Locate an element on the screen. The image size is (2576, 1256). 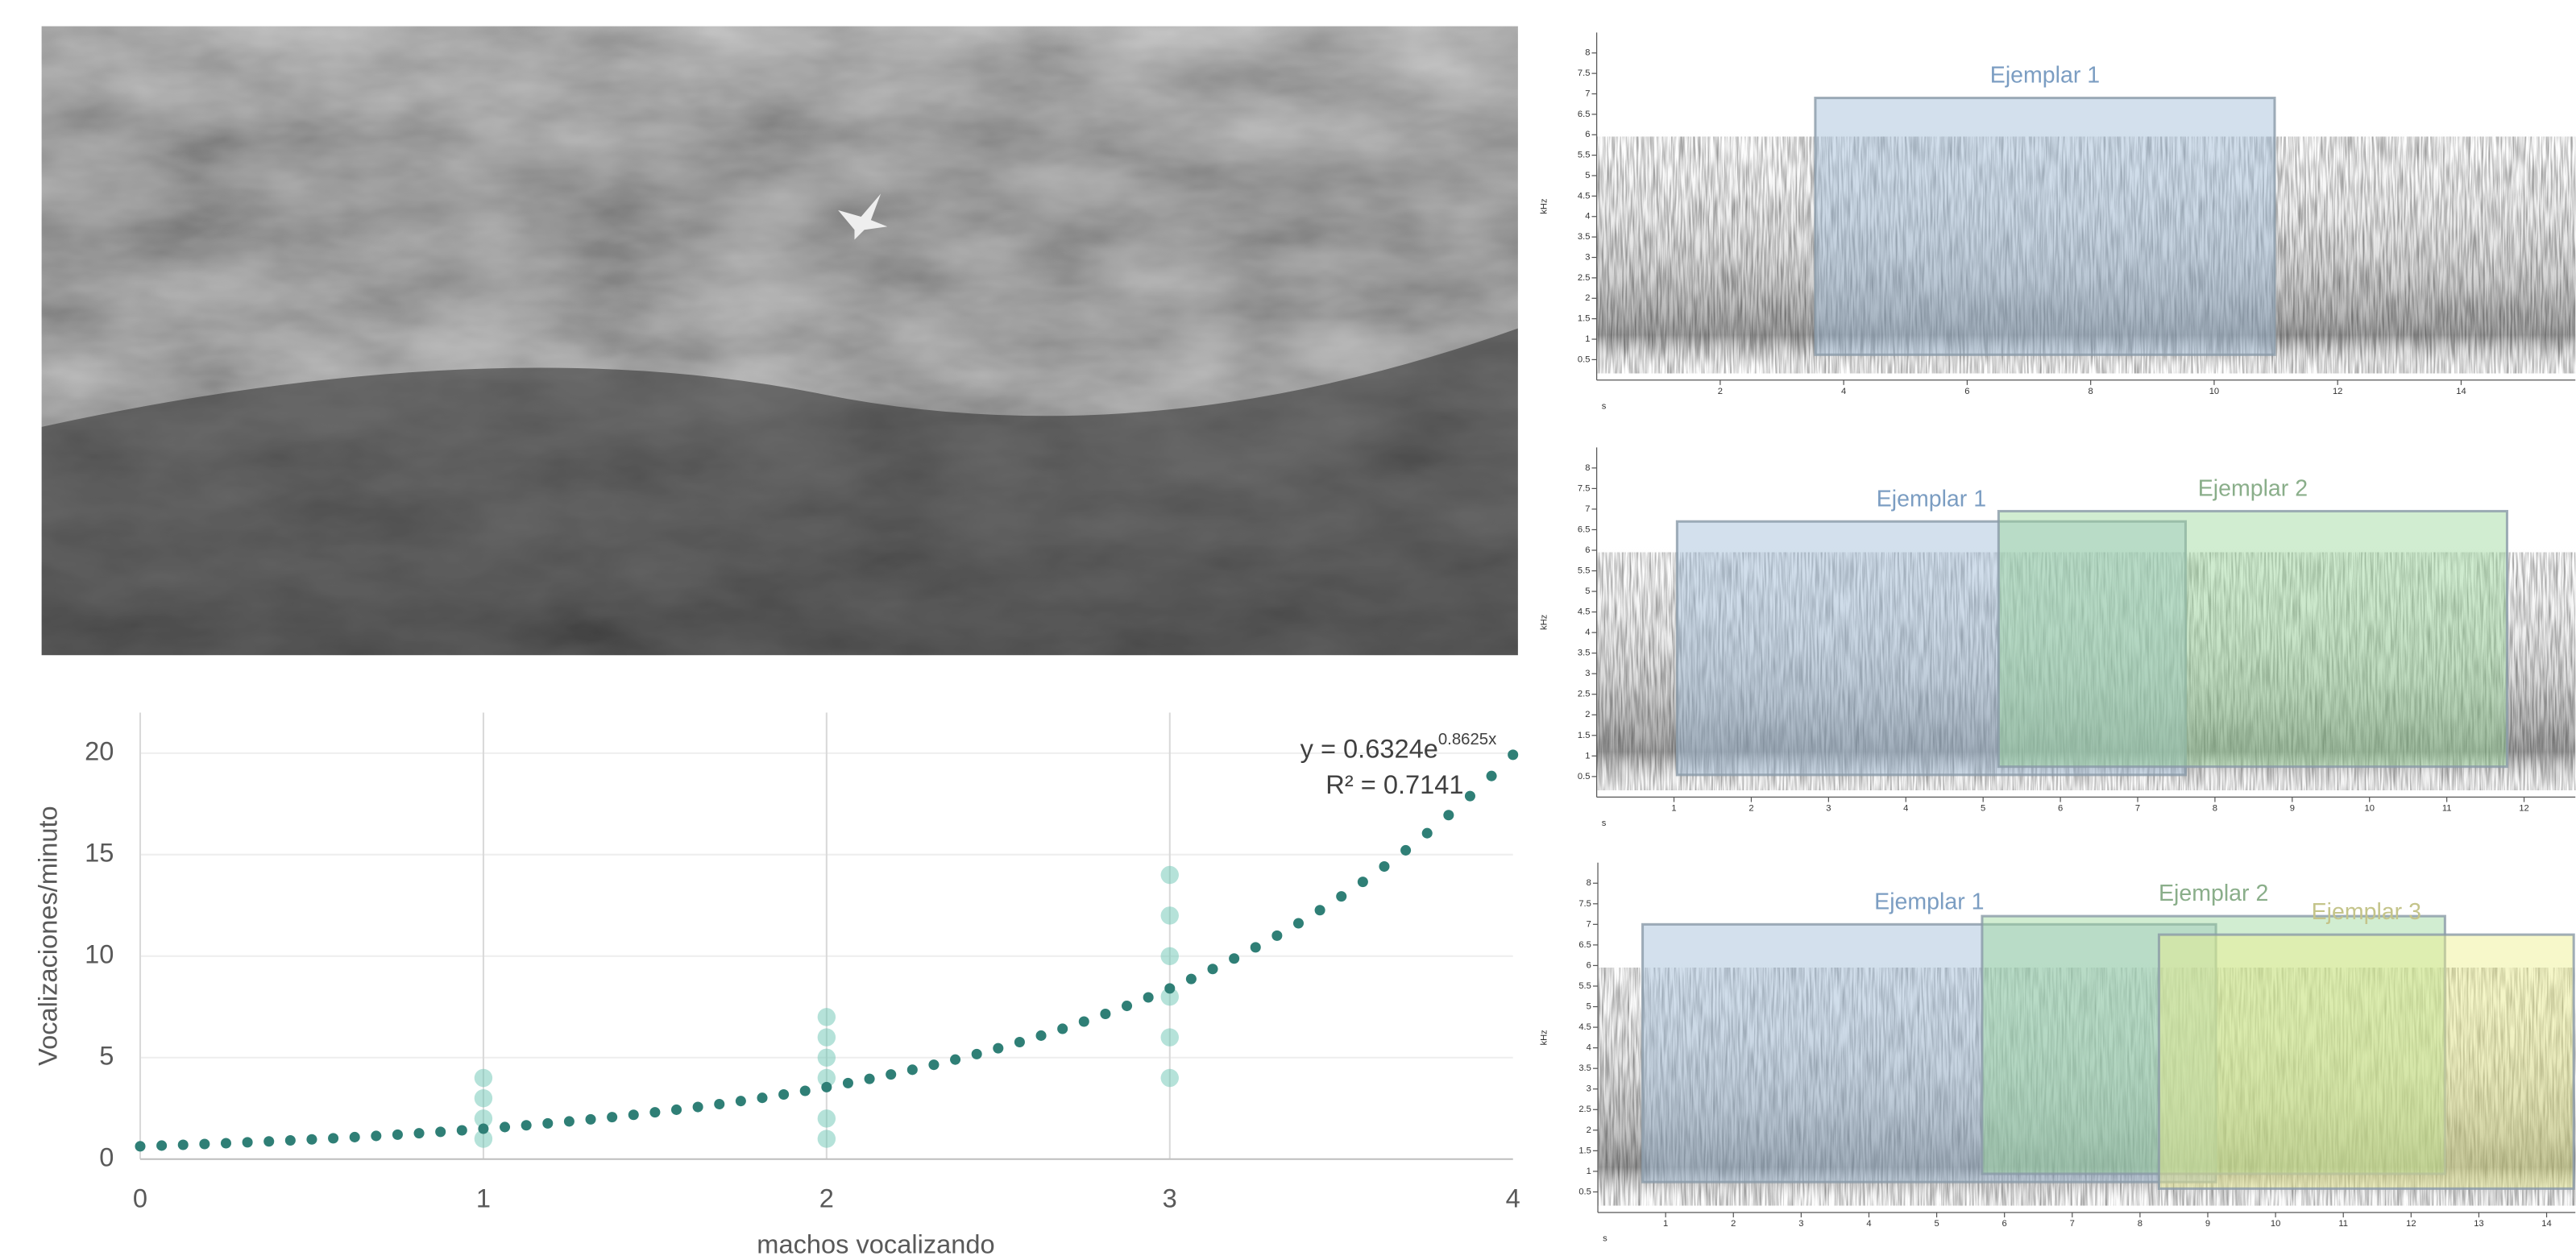
equation-base: y = 0.6324e is located at coordinates (1369, 748).